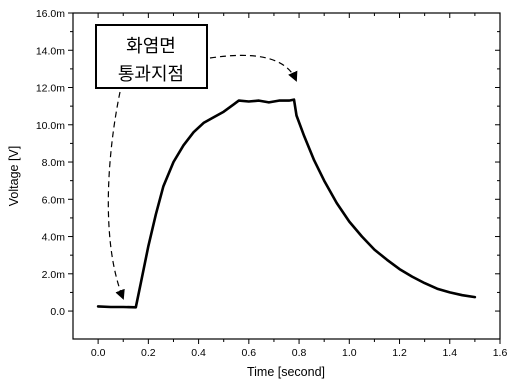 Image resolution: width=508 pixels, height=382 pixels. Describe the element at coordinates (50, 126) in the screenshot. I see `y-tick-label: 10.0m` at that location.